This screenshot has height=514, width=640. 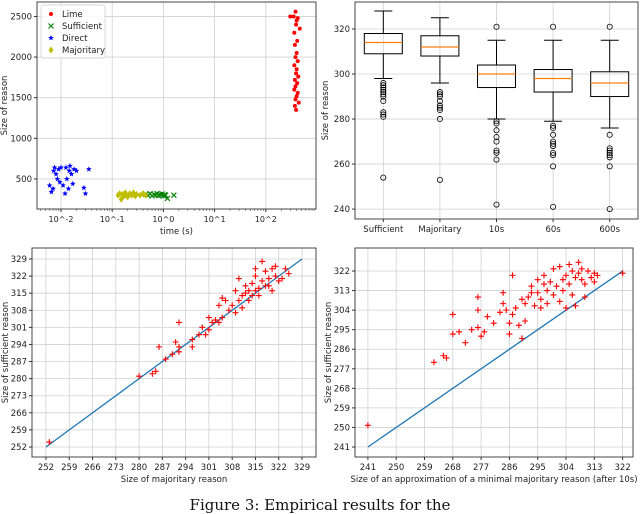 What do you see at coordinates (6, 353) in the screenshot?
I see `y-axis-label: Size of sufficient reason` at bounding box center [6, 353].